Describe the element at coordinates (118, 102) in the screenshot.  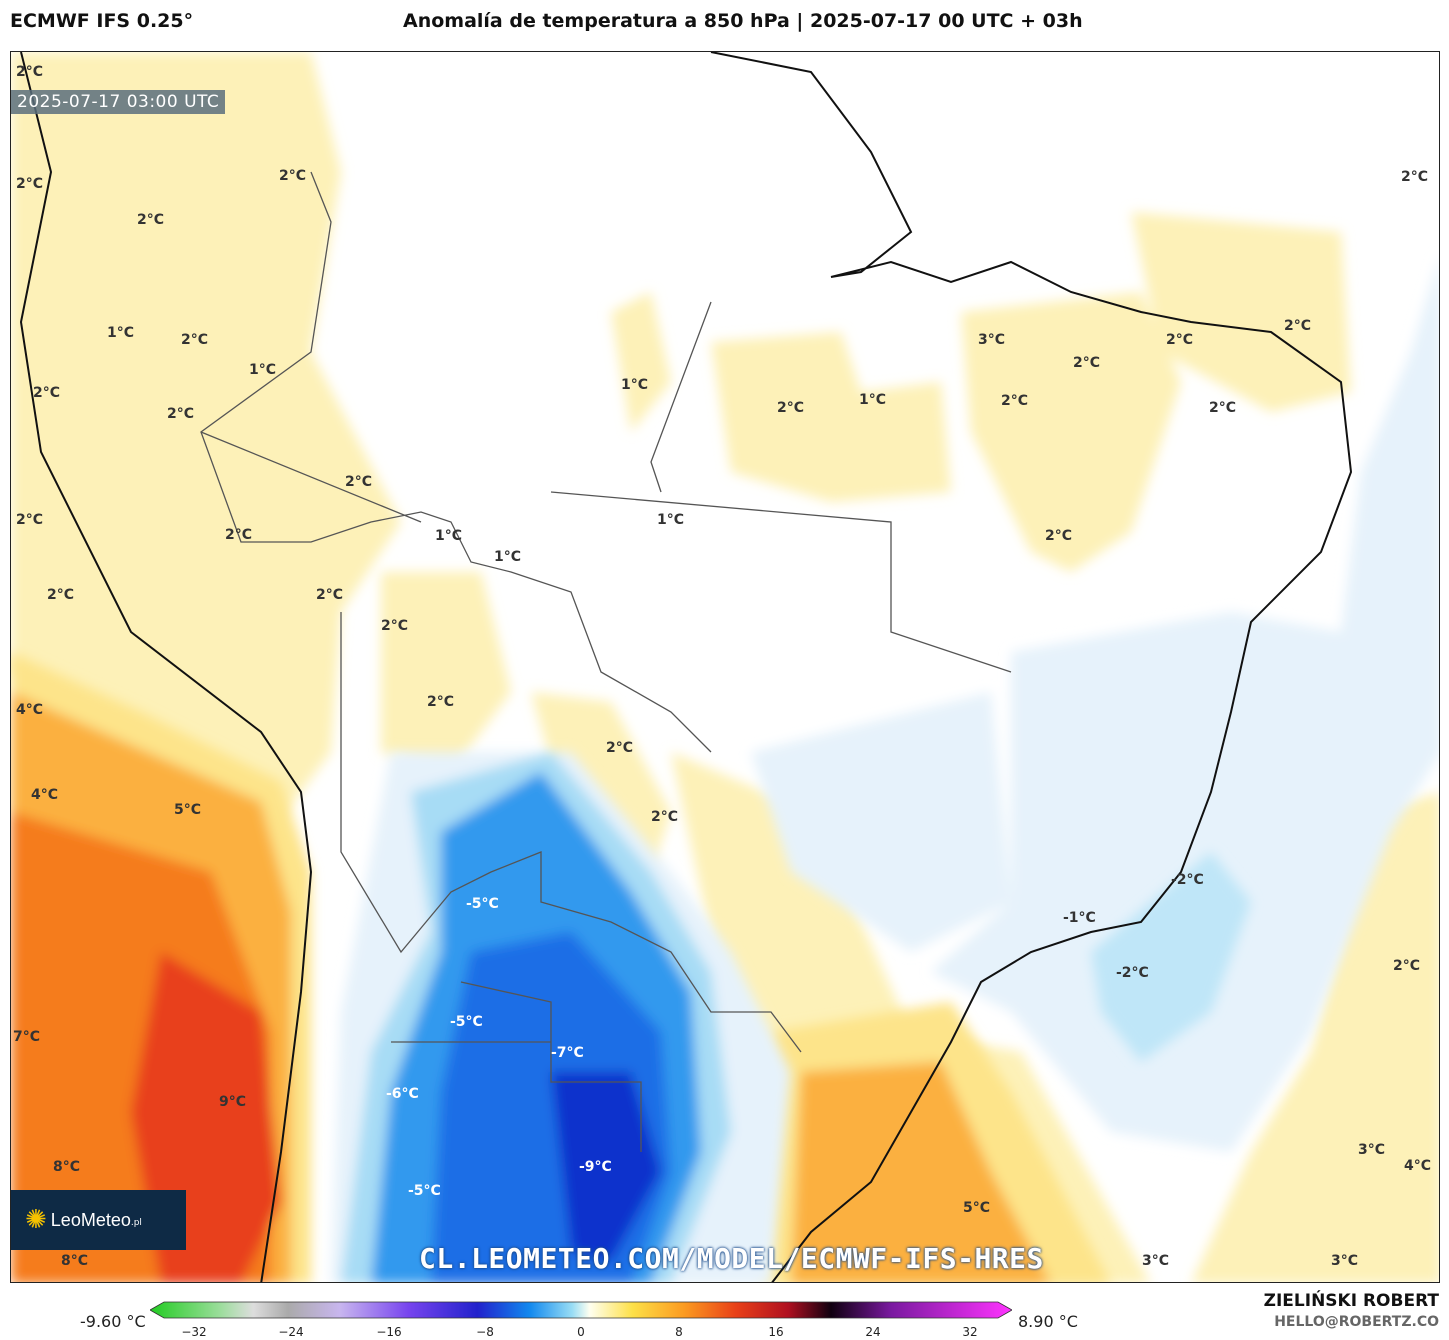
I see `valid-time-badge: 2025-07-17 03:00 UTC` at that location.